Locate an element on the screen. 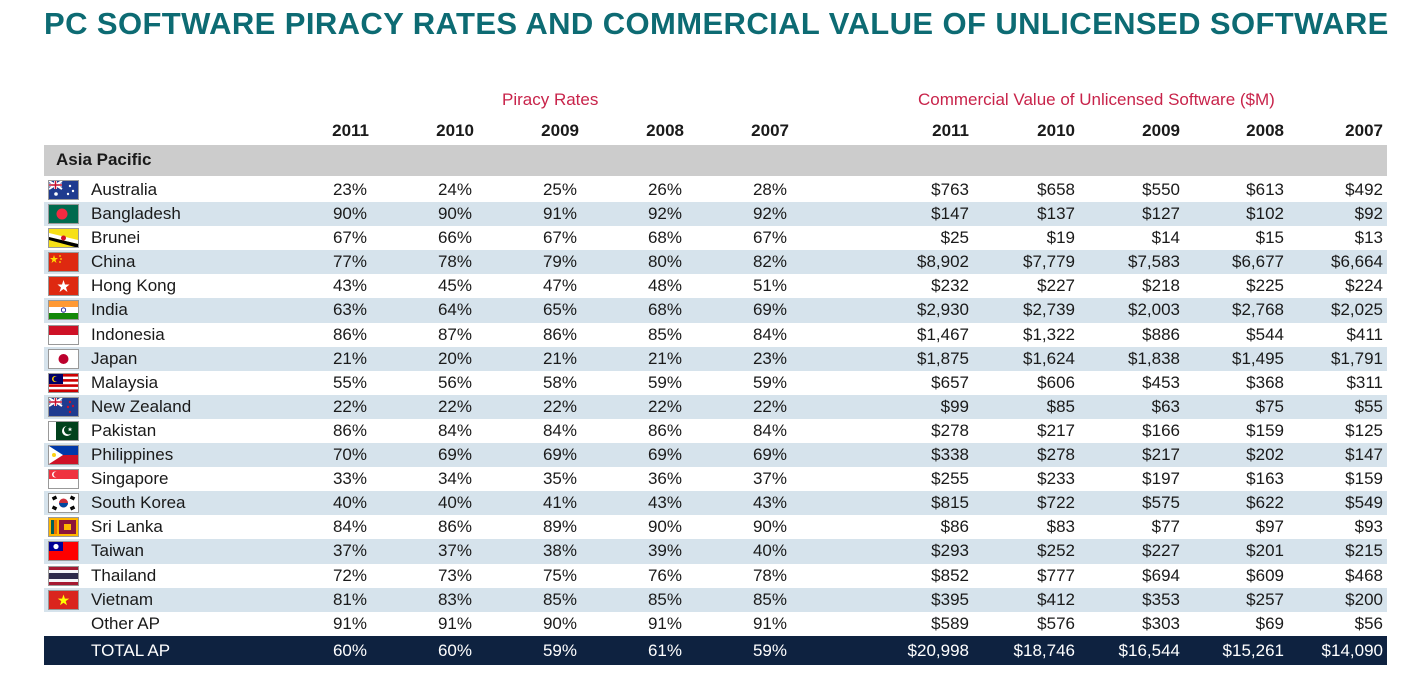  country-name: New Zealand is located at coordinates (141, 406).